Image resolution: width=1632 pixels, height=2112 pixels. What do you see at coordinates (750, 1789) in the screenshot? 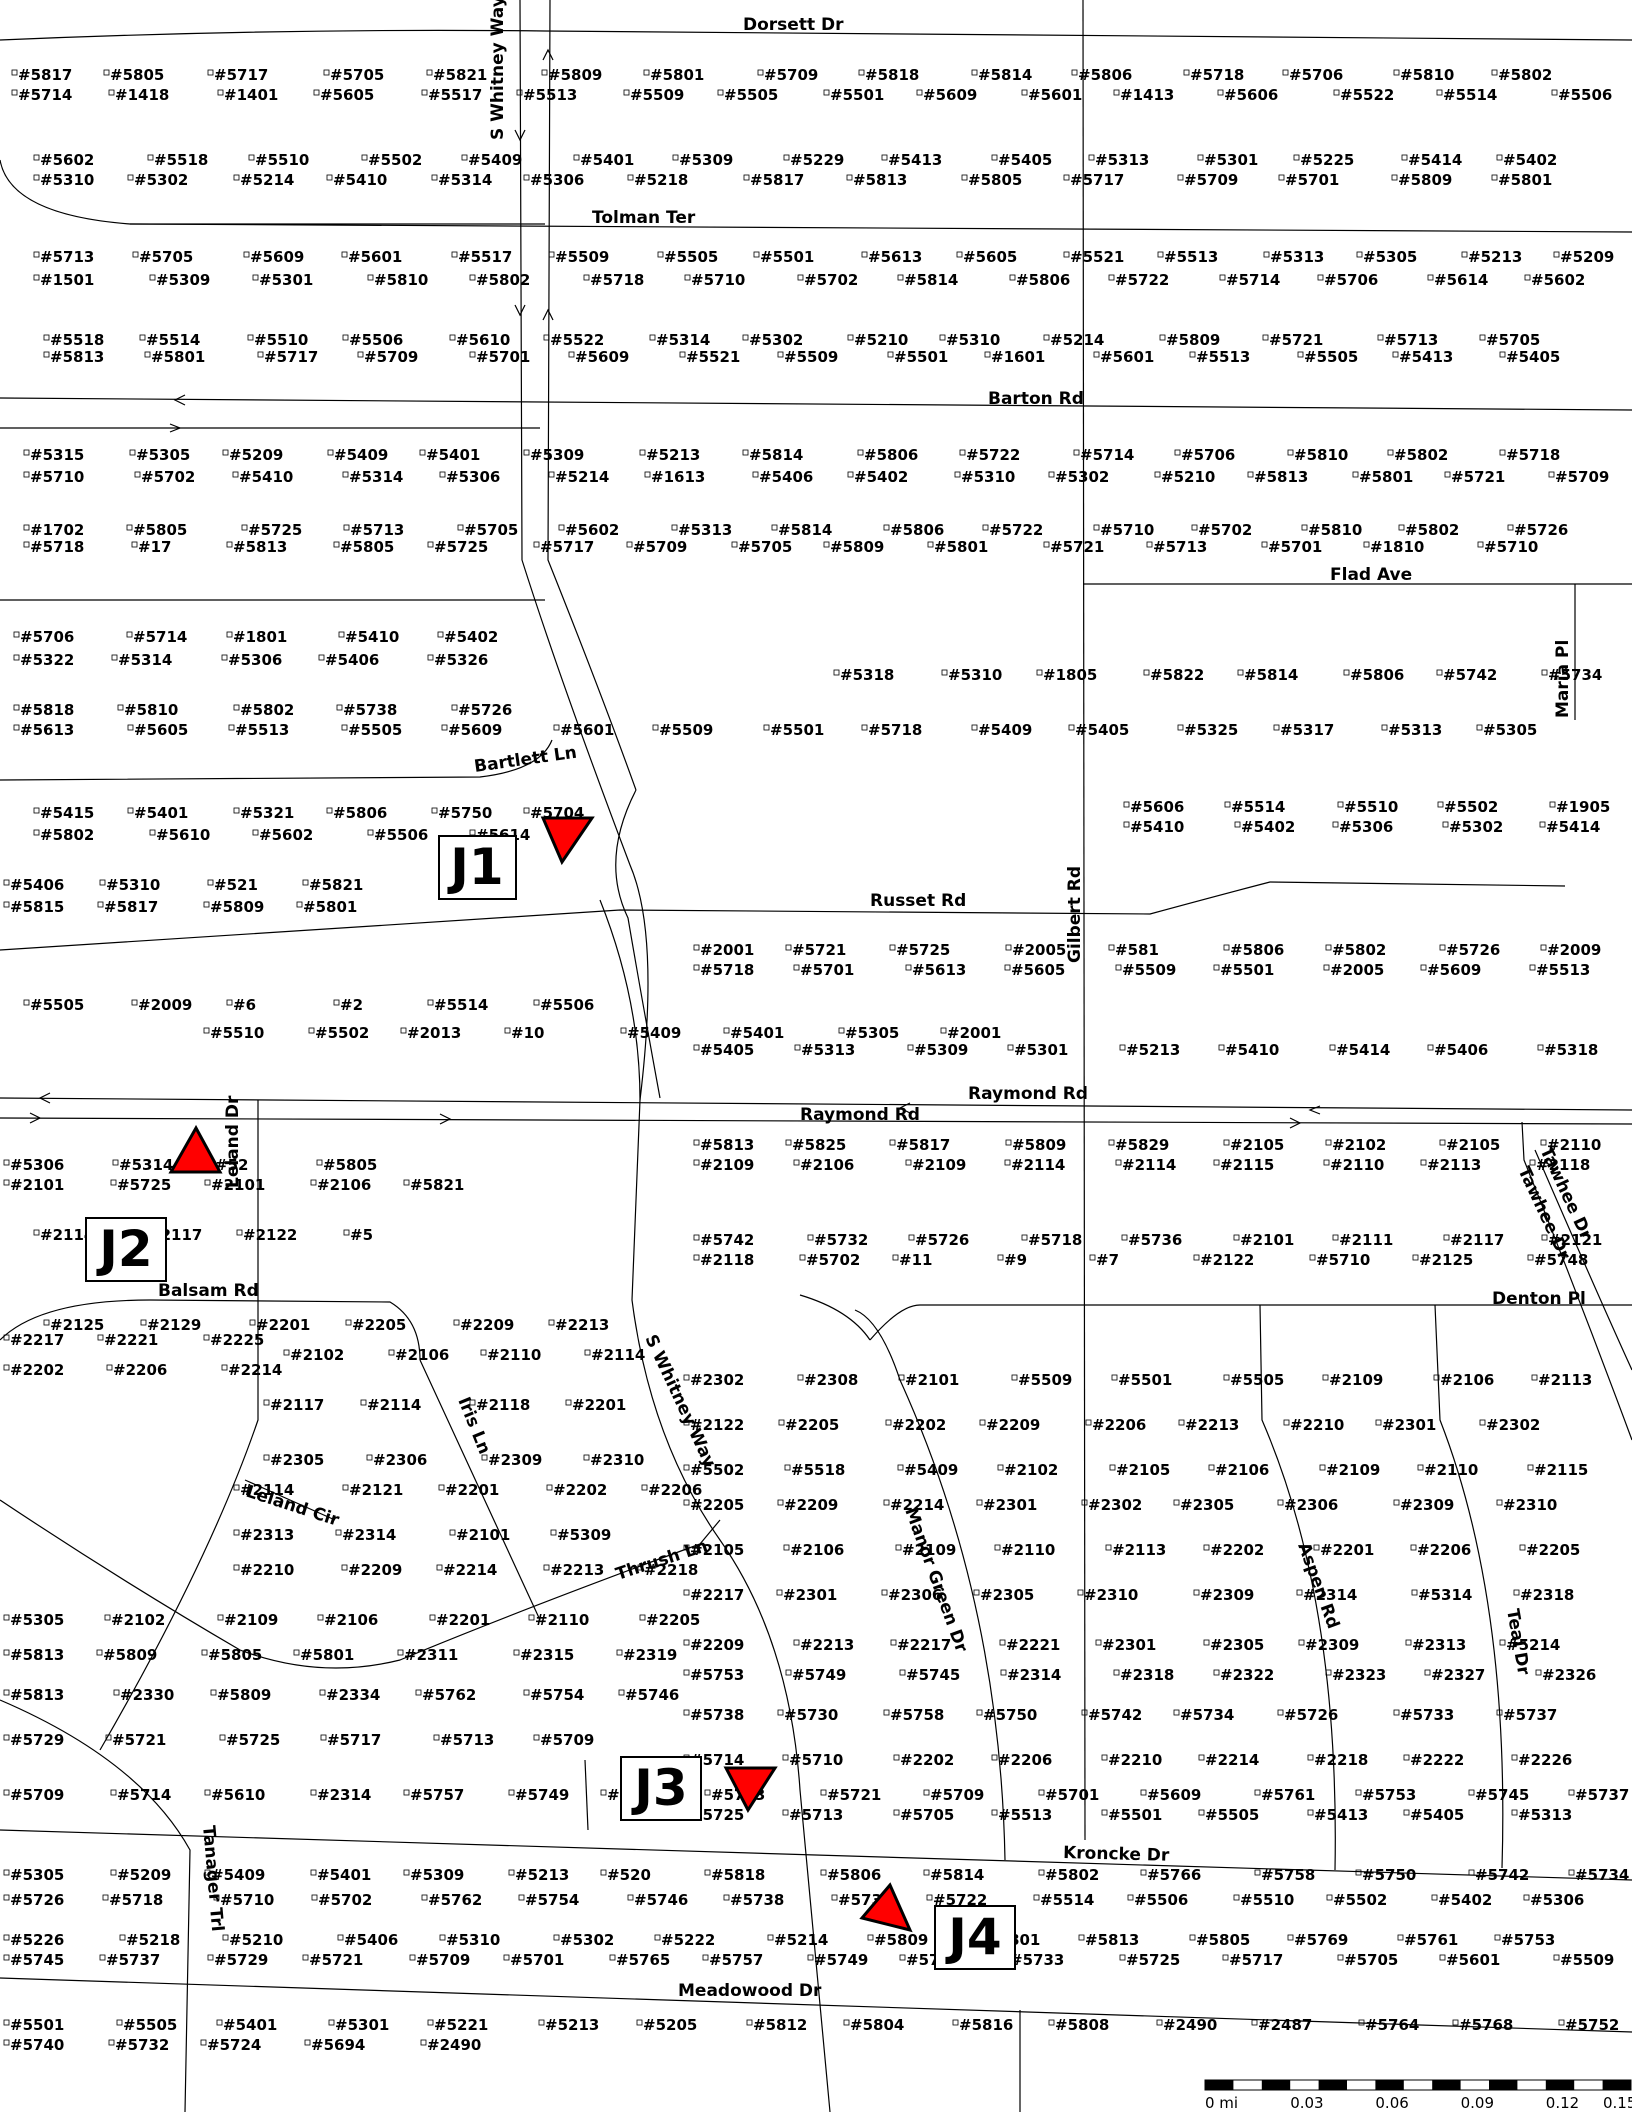
I see `junction-marker-j3` at bounding box center [750, 1789].